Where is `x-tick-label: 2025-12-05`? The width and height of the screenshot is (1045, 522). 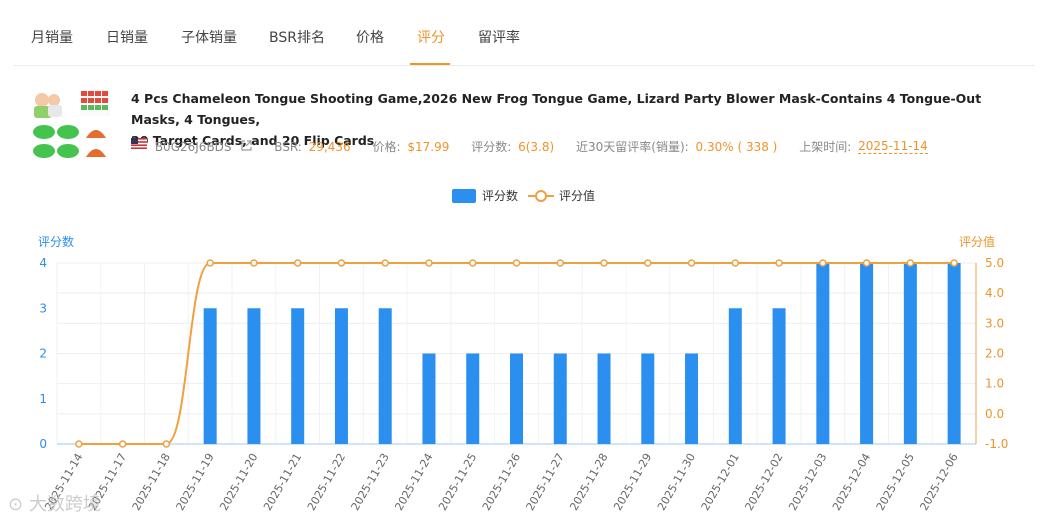 x-tick-label: 2025-12-05 is located at coordinates (895, 482).